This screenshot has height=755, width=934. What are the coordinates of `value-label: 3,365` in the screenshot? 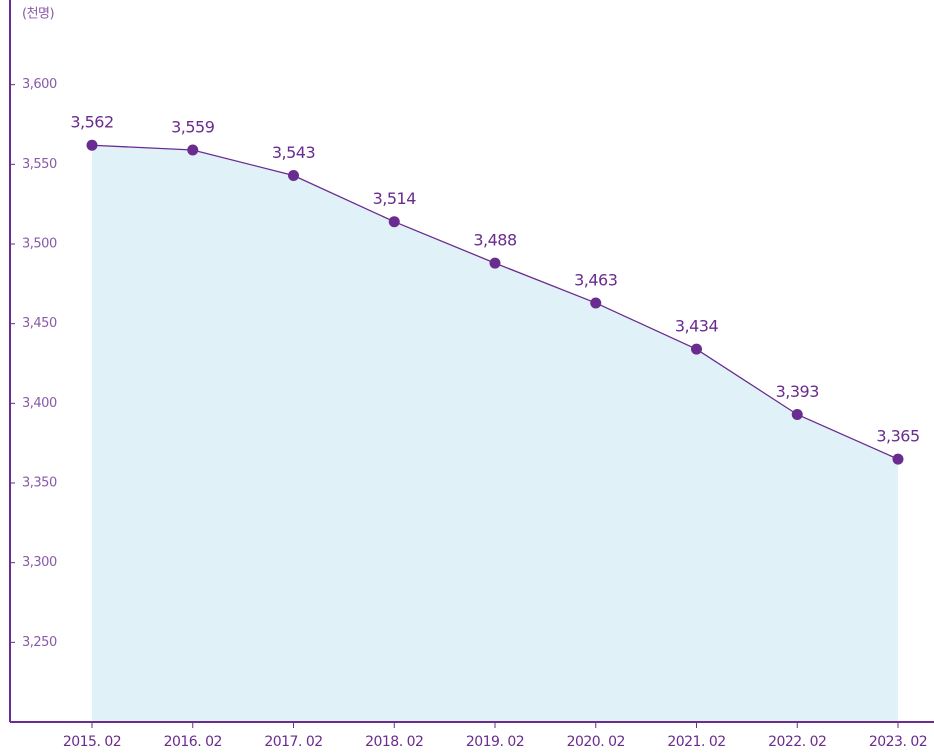 It's located at (897, 436).